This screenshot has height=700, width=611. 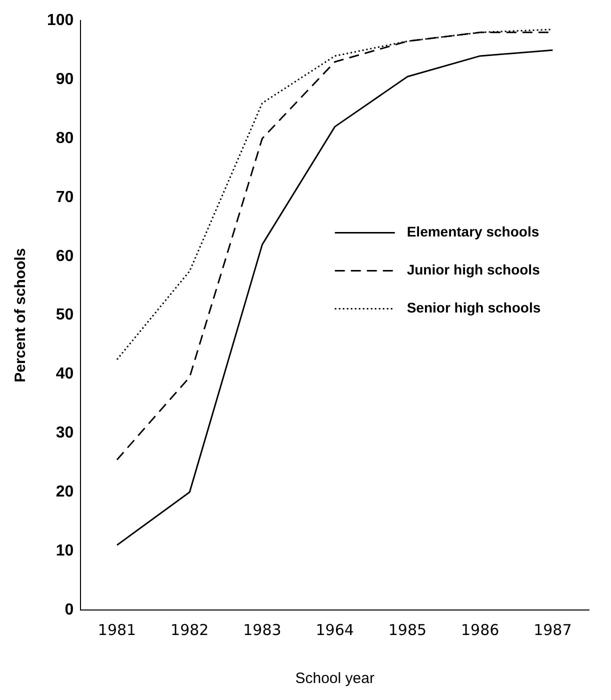 I want to click on y-tick-label: 100, so click(x=60, y=21).